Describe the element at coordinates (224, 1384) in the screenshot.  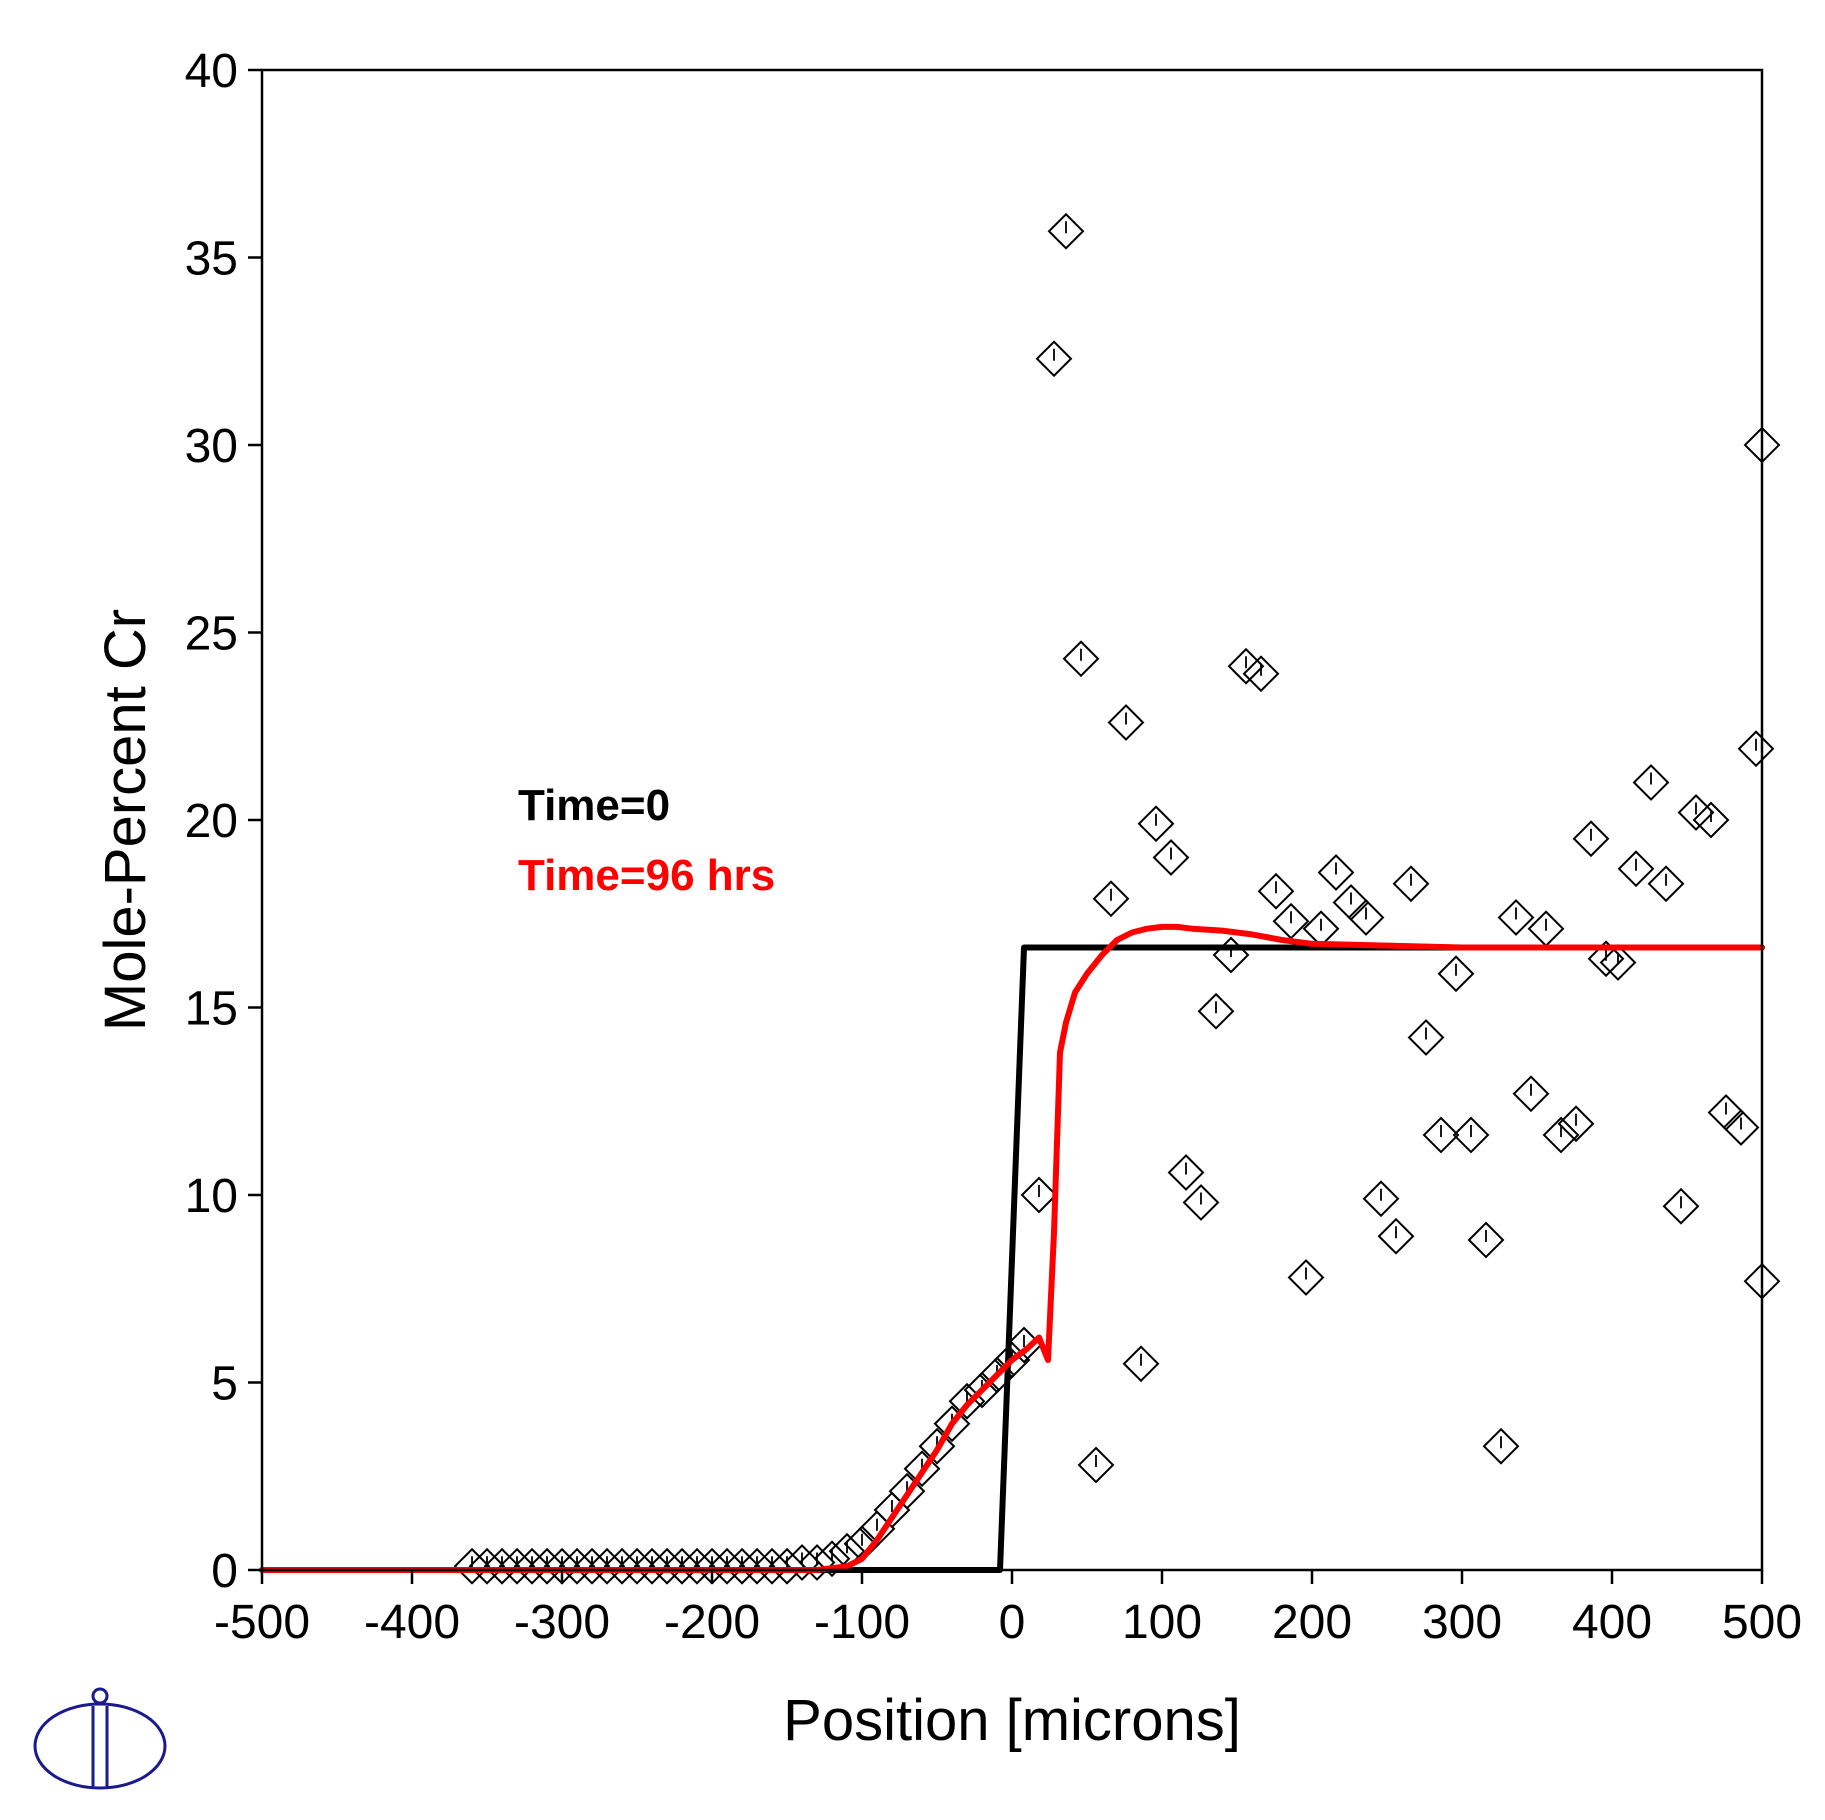
I see `y-tick-label: 5` at that location.